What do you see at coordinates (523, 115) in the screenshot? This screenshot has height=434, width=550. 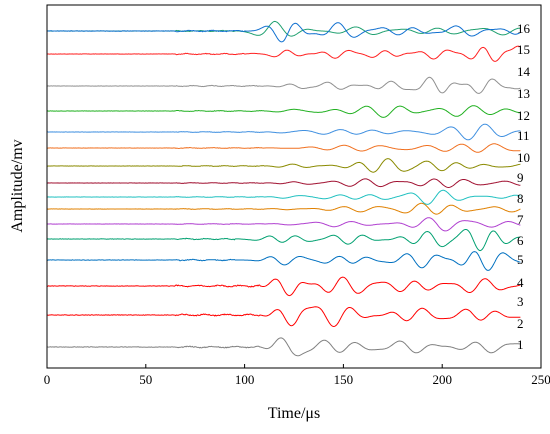 I see `trace-label: 12` at bounding box center [523, 115].